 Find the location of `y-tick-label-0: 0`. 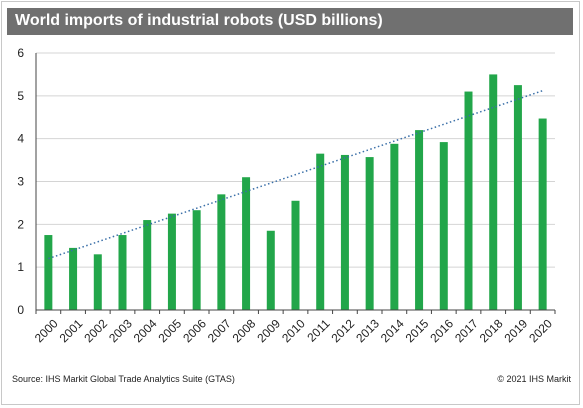

y-tick-label-0: 0 is located at coordinates (20, 310).